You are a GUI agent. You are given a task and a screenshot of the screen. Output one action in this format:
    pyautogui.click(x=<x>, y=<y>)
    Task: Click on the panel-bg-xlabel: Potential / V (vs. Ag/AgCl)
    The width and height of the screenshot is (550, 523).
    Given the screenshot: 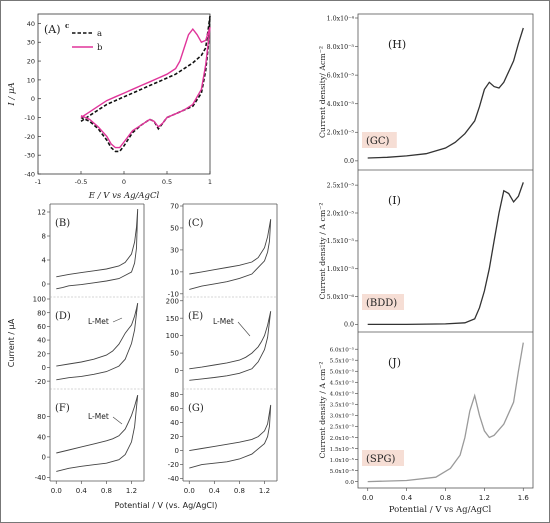 What is the action you would take?
    pyautogui.click(x=166, y=505)
    